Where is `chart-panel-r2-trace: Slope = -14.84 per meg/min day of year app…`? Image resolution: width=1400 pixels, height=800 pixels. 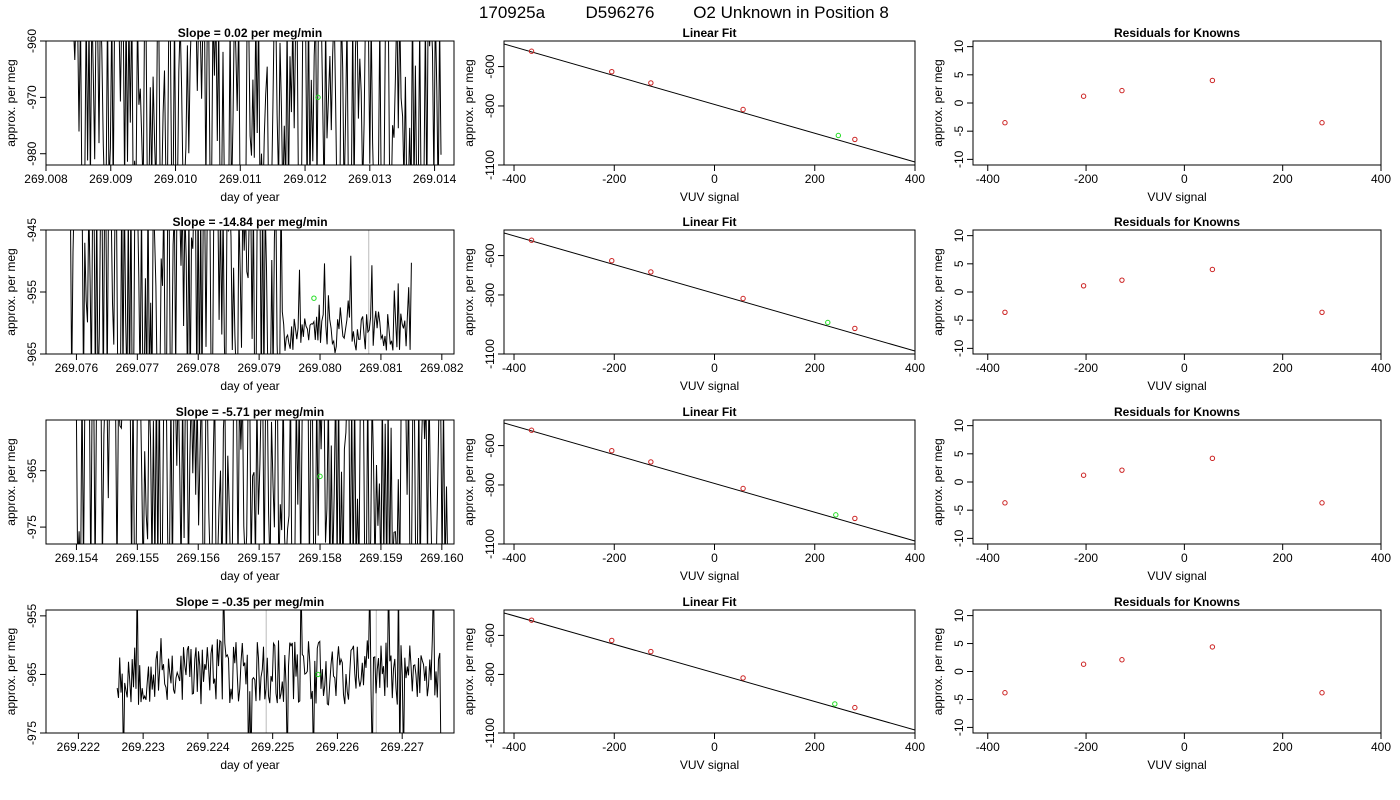 chart-panel-r2-trace: Slope = -14.84 per meg/min day of year app… is located at coordinates (234, 304).